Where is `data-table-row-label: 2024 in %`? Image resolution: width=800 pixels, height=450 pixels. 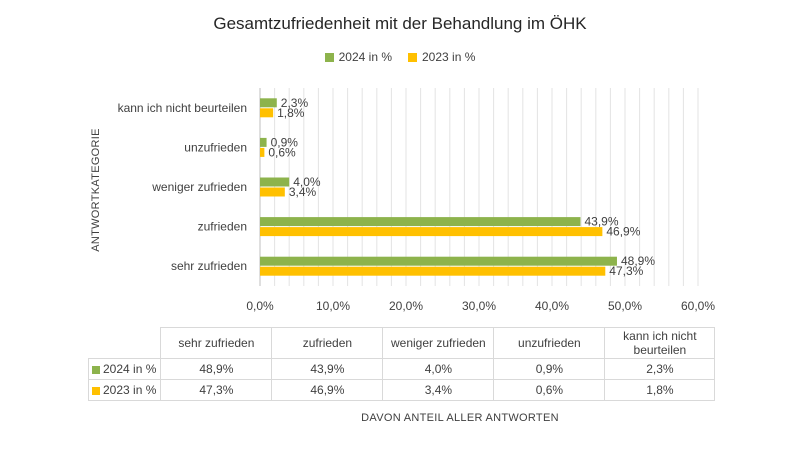 data-table-row-label: 2024 in % is located at coordinates (124, 369).